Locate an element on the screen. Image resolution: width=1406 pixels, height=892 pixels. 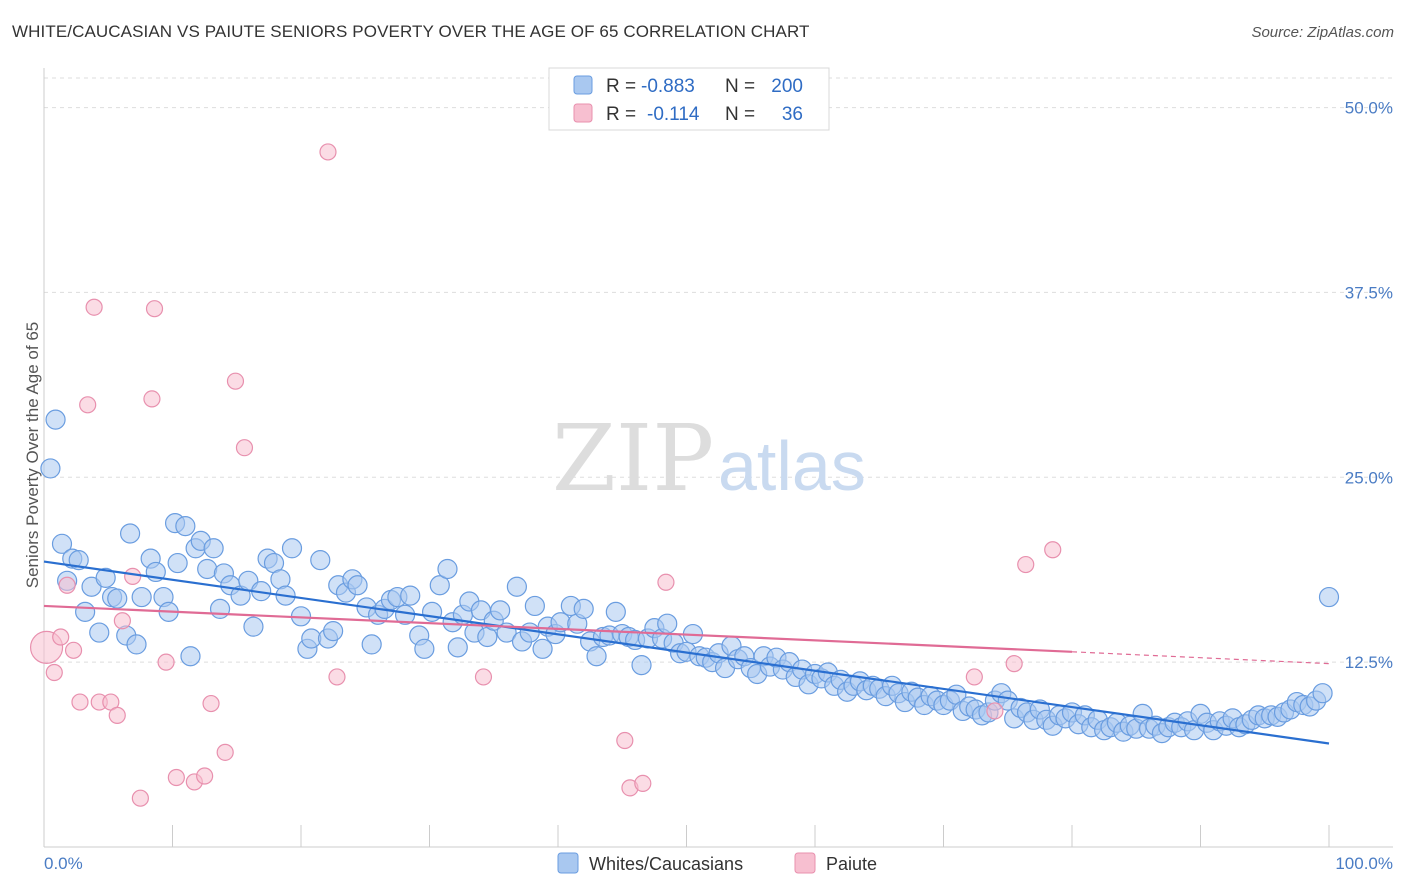
y-tick-label: 50.0% is located at coordinates (1369, 108).